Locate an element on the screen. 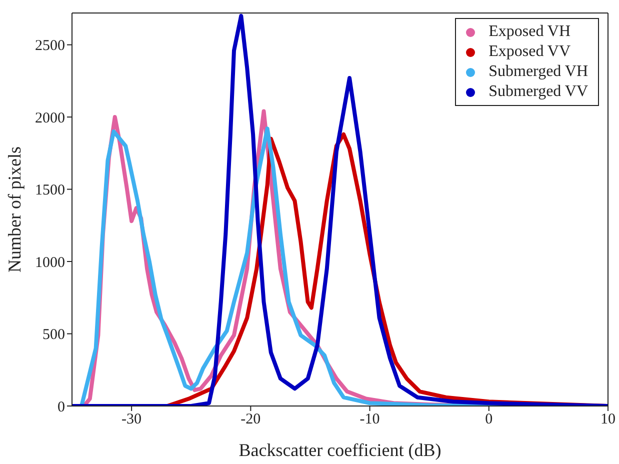 Image resolution: width=619 pixels, height=464 pixels. x-tick-label: -10 is located at coordinates (370, 420).